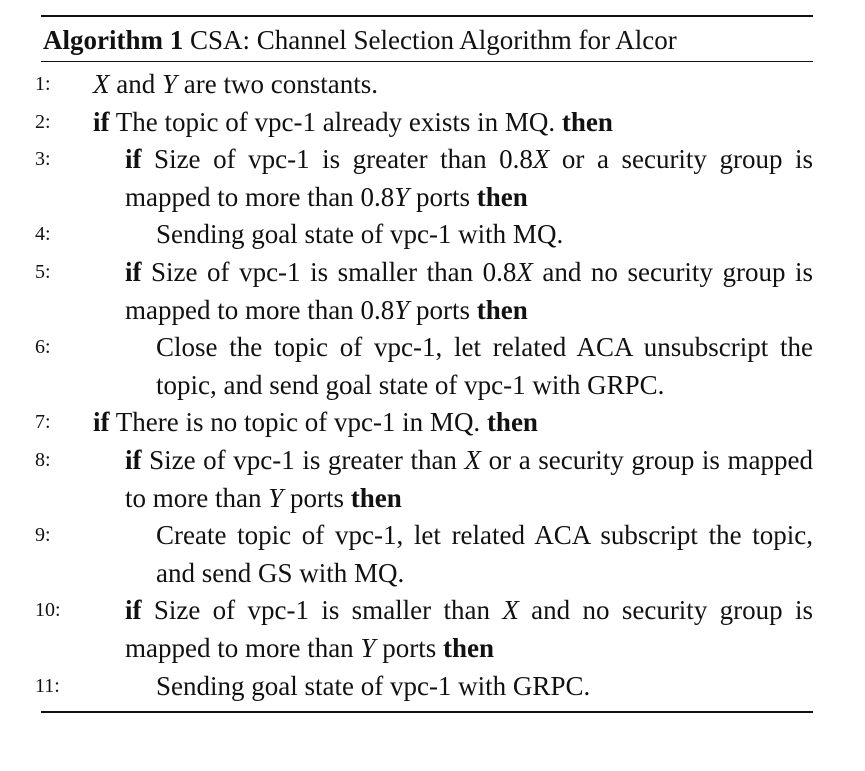 This screenshot has width=865, height=771. Describe the element at coordinates (43, 271) in the screenshot. I see `line-number: 5:` at that location.